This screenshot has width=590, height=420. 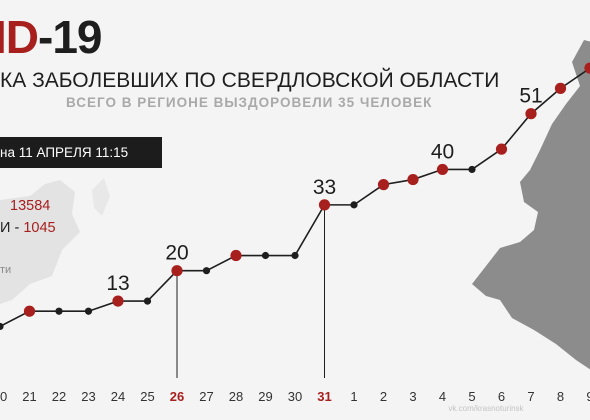 I want to click on x-tick-27: 27, so click(x=206, y=396).